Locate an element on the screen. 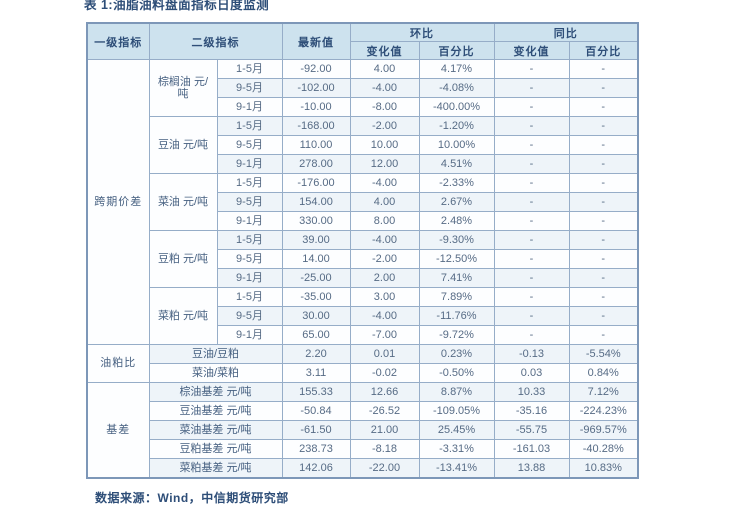 The width and height of the screenshot is (750, 506). latest-value-cell: 3.11 is located at coordinates (316, 373).